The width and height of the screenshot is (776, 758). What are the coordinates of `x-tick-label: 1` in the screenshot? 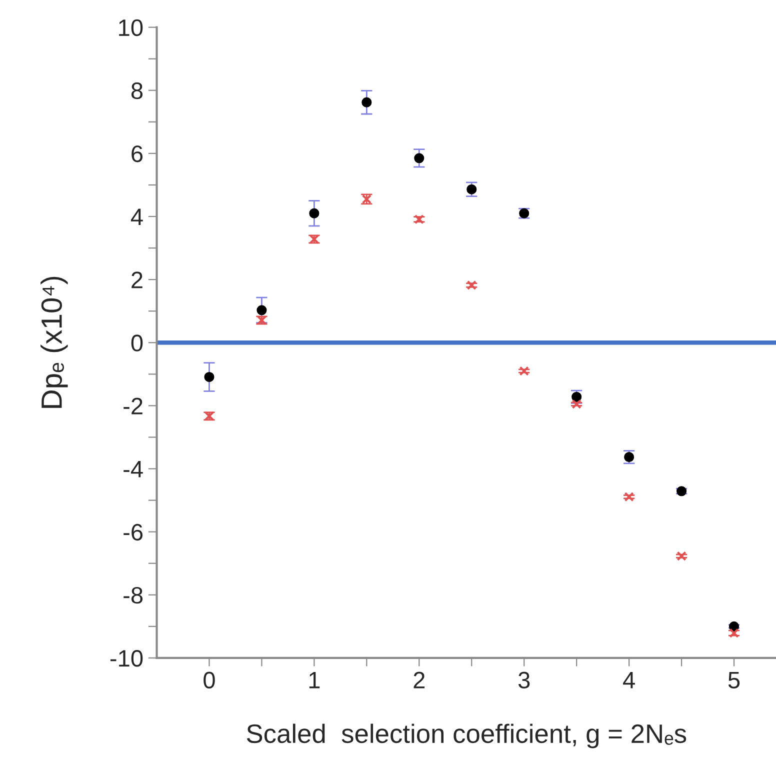 It's located at (314, 680).